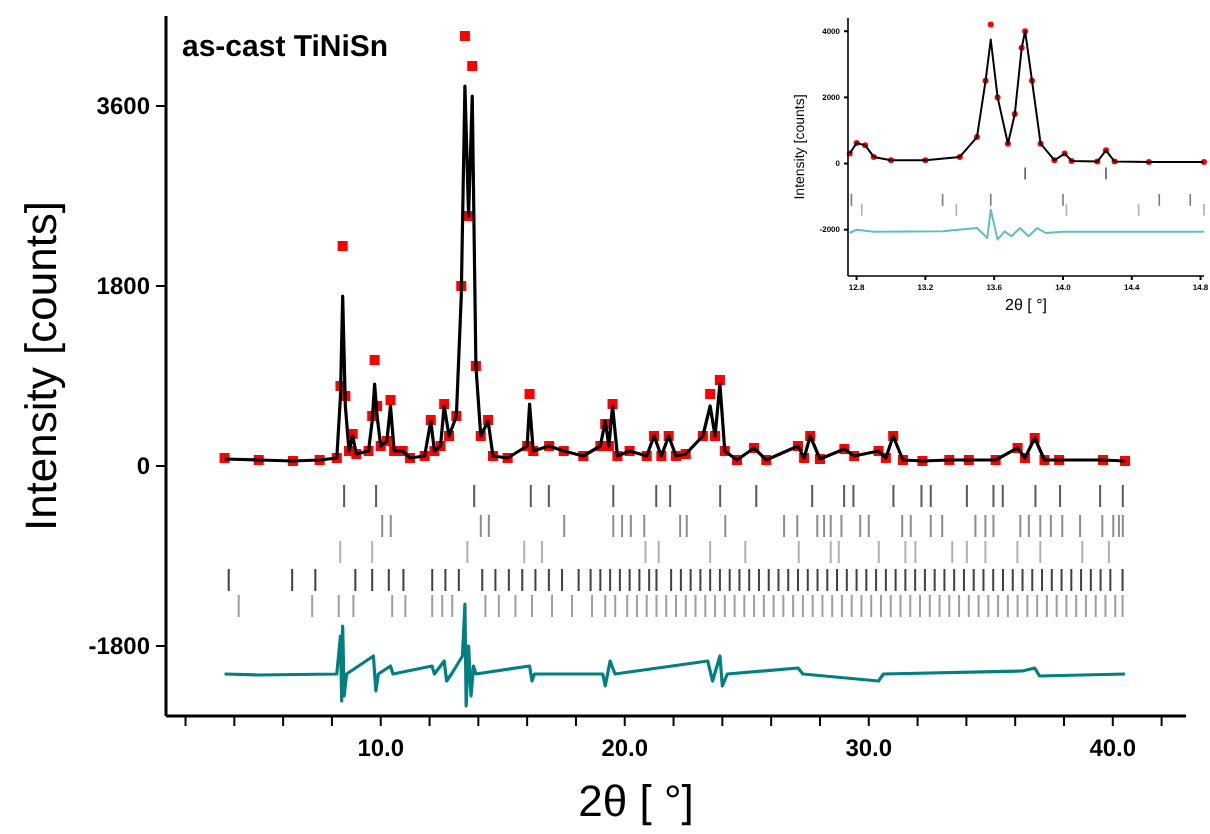 This screenshot has width=1210, height=834. I want to click on x-tick-label: 40.0, so click(1113, 748).